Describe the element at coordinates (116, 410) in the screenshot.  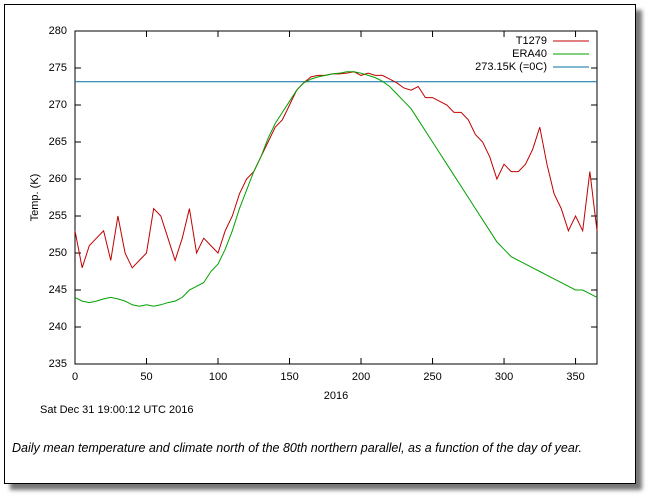
I see `timestamp: Sat Dec 31 19:00:12 UTC 2016` at that location.